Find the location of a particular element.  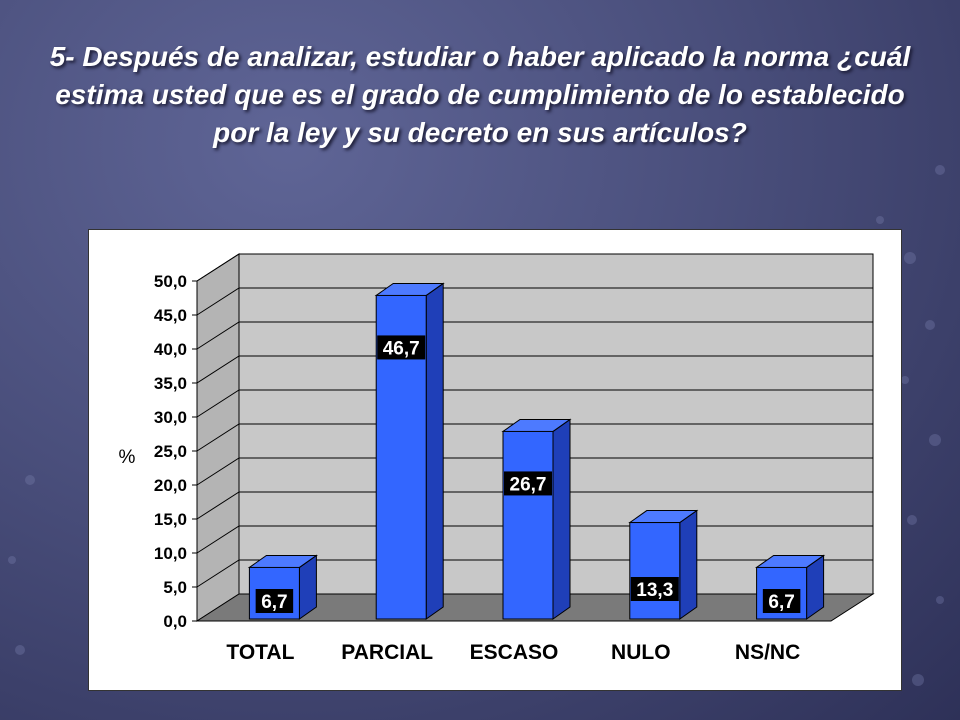

category-label: NS/NC is located at coordinates (767, 652).